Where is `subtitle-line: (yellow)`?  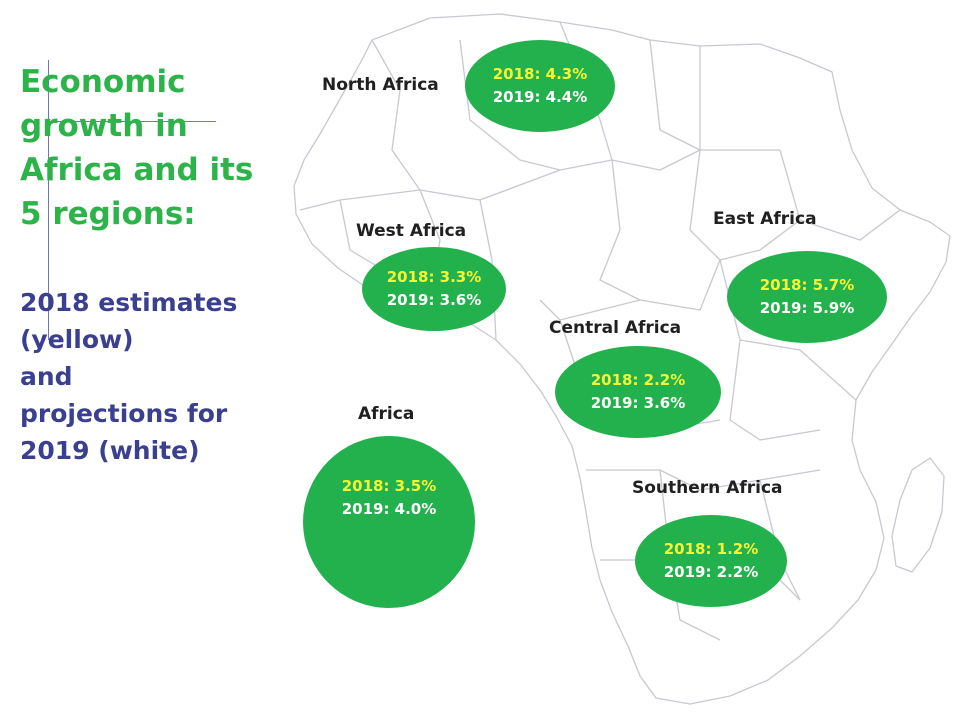 subtitle-line: (yellow) is located at coordinates (77, 339).